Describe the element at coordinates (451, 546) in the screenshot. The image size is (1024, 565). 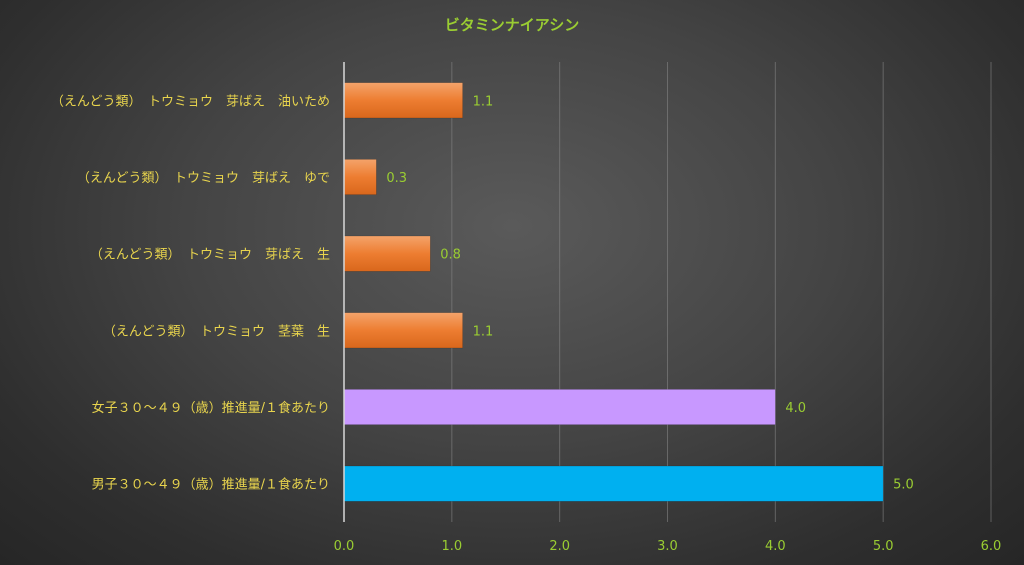
I see `x-tick-label: 1.0` at that location.